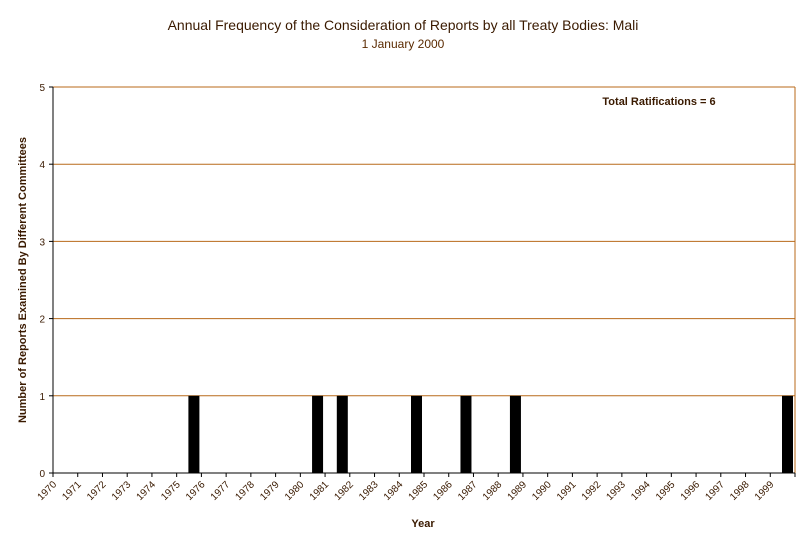 The height and width of the screenshot is (548, 806). What do you see at coordinates (171, 491) in the screenshot?
I see `x-tick-label: 1975` at bounding box center [171, 491].